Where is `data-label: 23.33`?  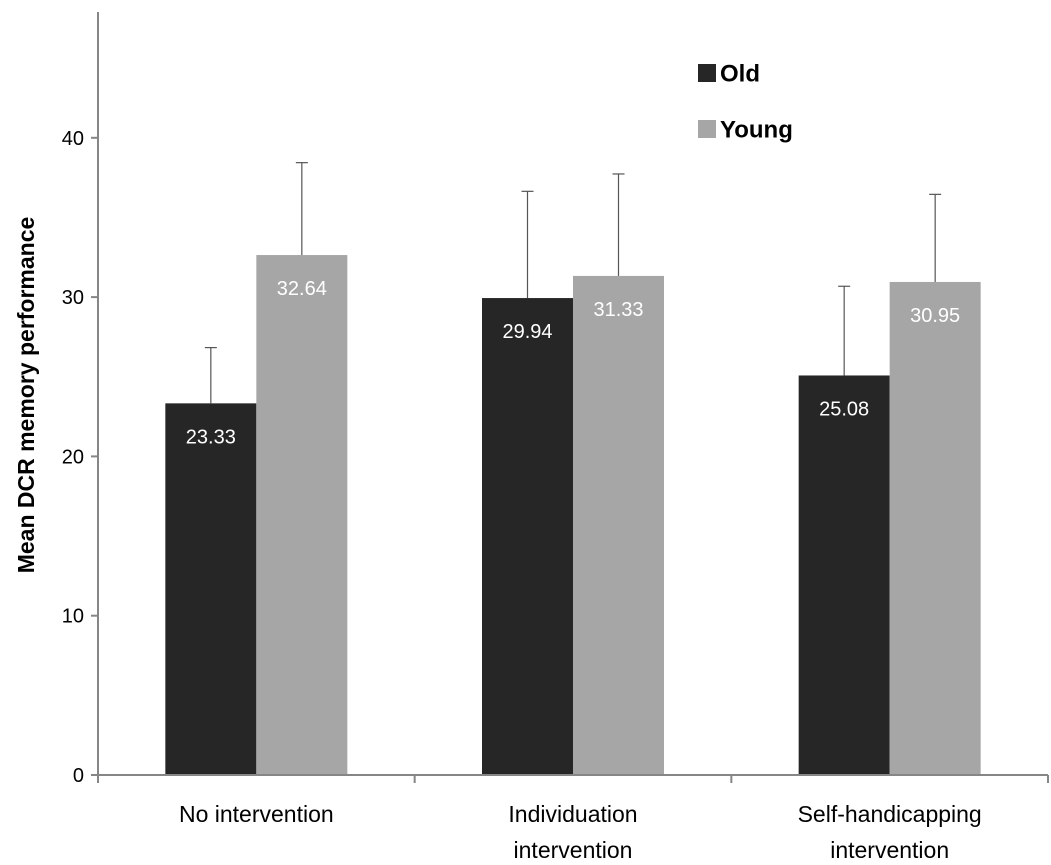
data-label: 23.33 is located at coordinates (211, 437).